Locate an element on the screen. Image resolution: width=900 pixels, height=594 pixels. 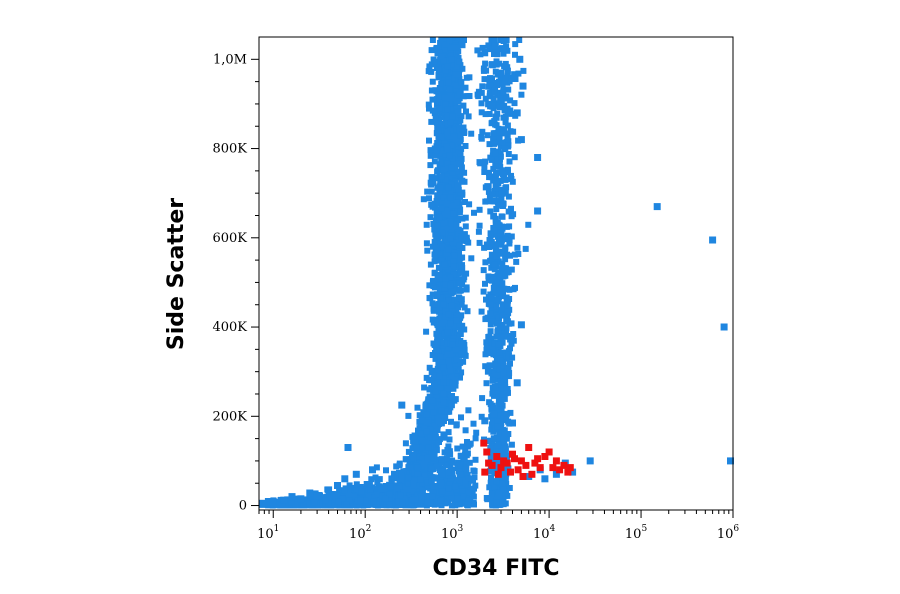
x-tick-label: 101 is located at coordinates (268, 533).